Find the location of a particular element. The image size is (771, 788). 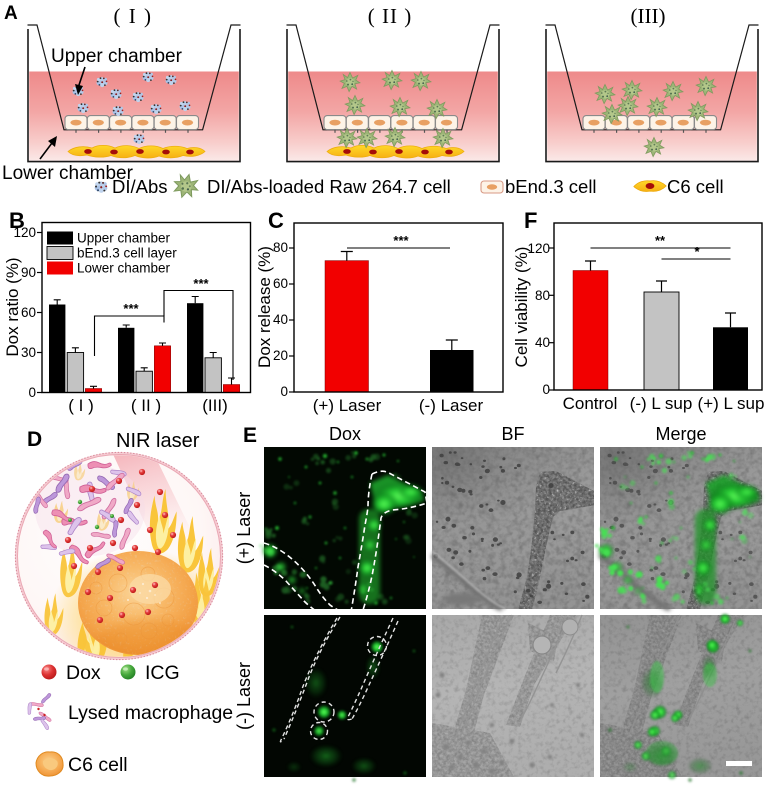

svg-text: NIR laser is located at coordinates (158, 441).